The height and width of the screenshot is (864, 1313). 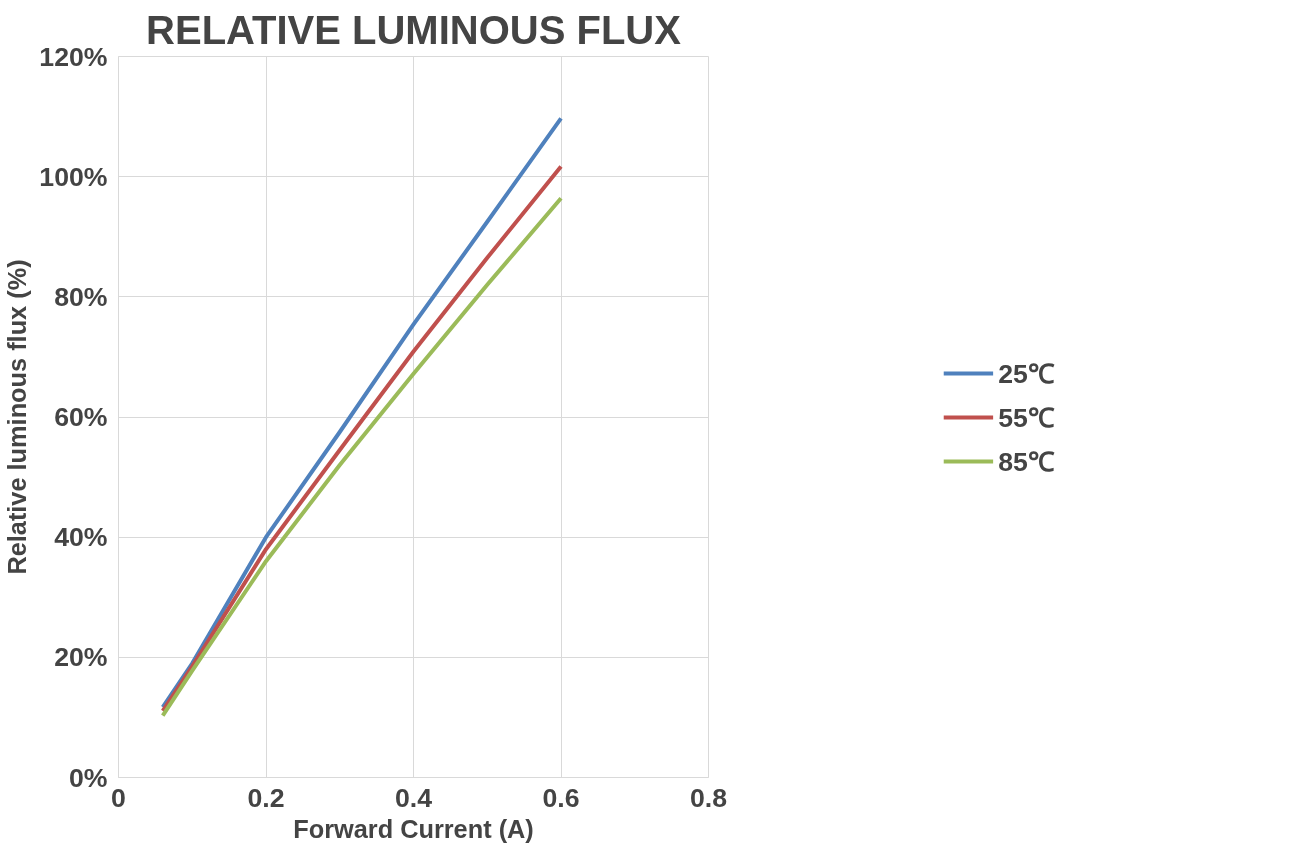 I want to click on legend-label: 85℃, so click(x=1026, y=462).